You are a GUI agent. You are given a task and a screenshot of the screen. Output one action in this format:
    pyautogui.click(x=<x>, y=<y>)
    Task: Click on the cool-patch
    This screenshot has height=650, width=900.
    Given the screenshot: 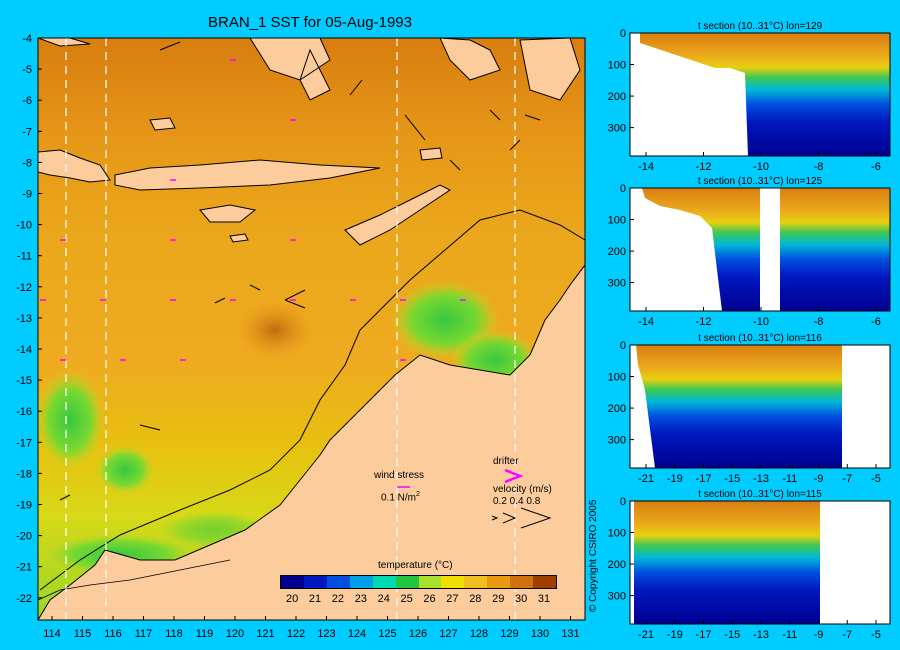 What is the action you would take?
    pyautogui.click(x=71, y=420)
    